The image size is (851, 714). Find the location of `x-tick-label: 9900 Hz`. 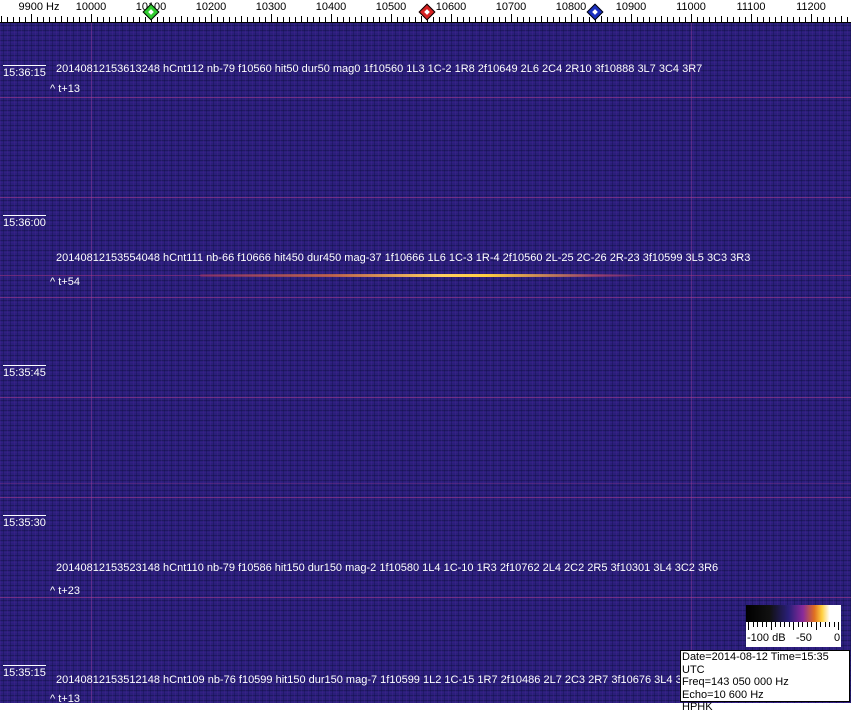

x-tick-label: 9900 Hz is located at coordinates (39, 7).